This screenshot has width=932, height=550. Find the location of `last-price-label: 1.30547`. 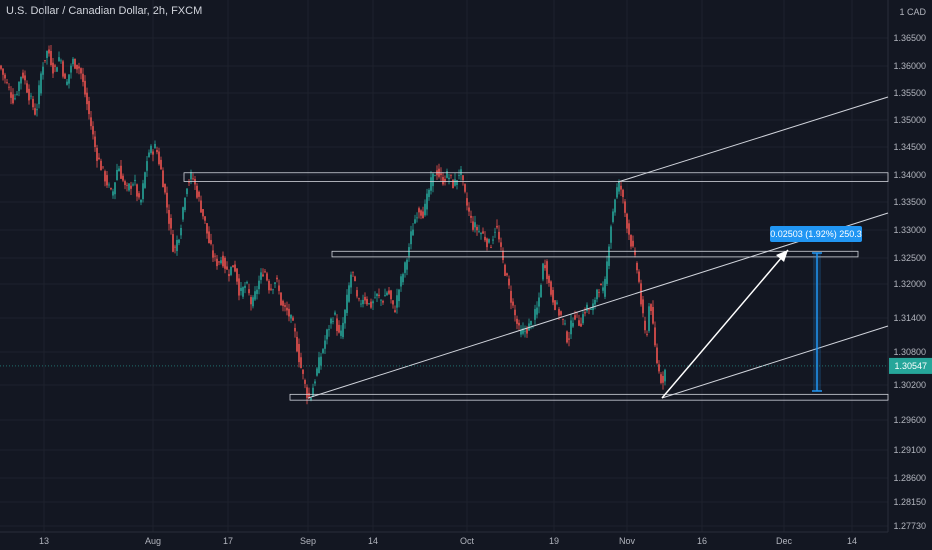

last-price-label: 1.30547 is located at coordinates (910, 366).